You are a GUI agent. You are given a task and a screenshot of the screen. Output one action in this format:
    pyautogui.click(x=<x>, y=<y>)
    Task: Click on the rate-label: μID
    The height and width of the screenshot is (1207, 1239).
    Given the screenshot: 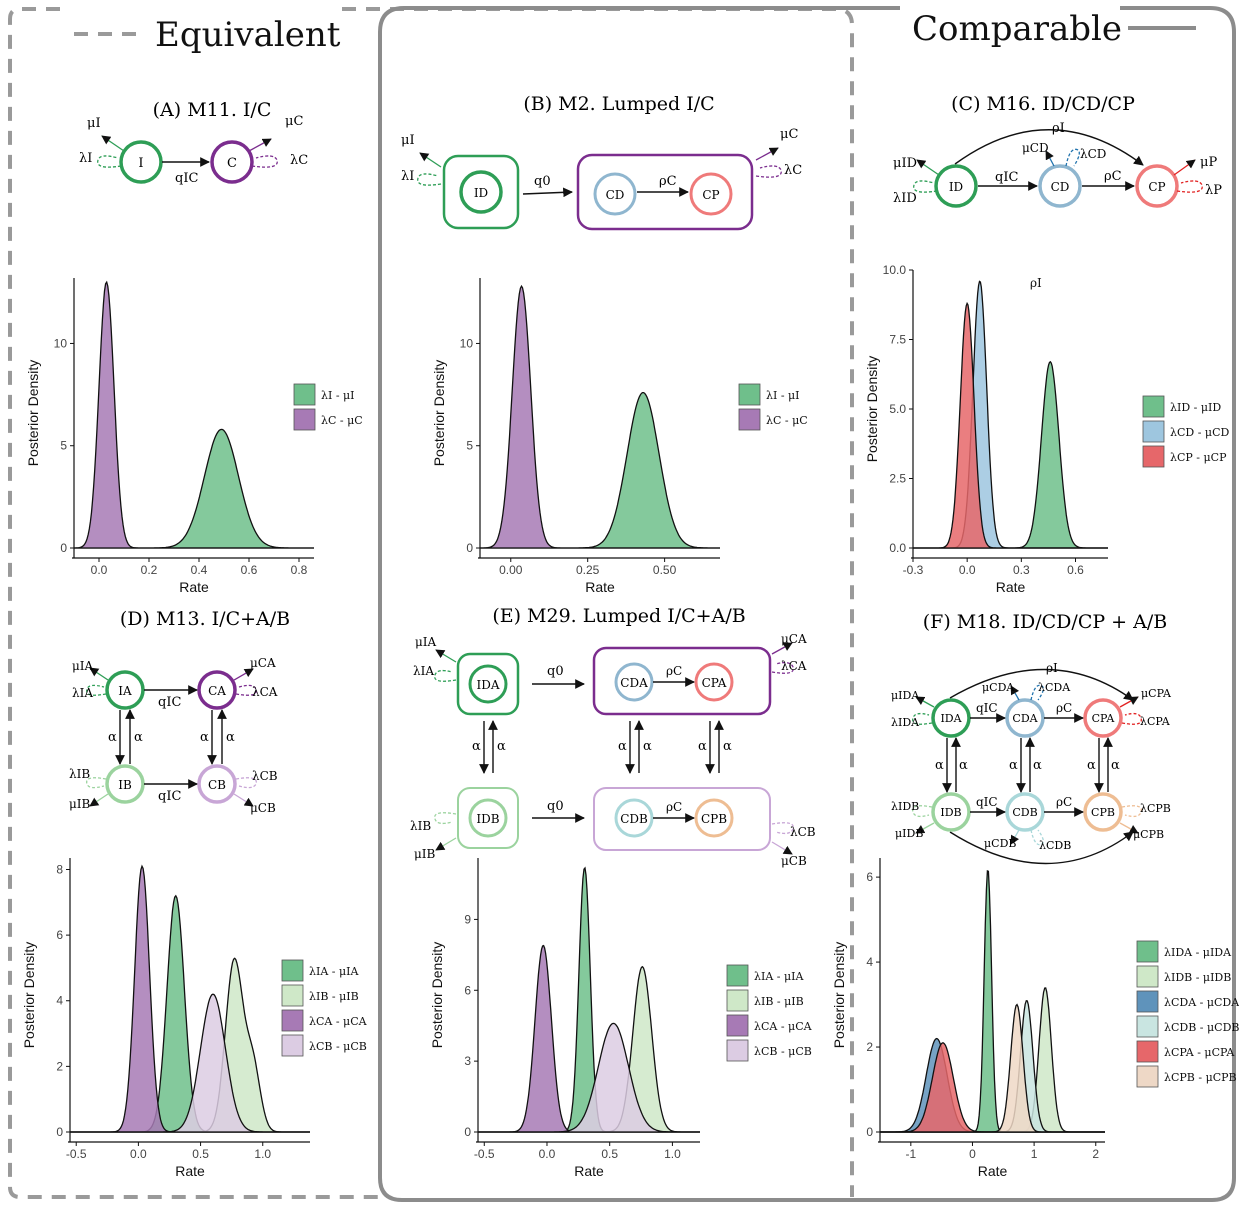 What is the action you would take?
    pyautogui.click(x=905, y=163)
    